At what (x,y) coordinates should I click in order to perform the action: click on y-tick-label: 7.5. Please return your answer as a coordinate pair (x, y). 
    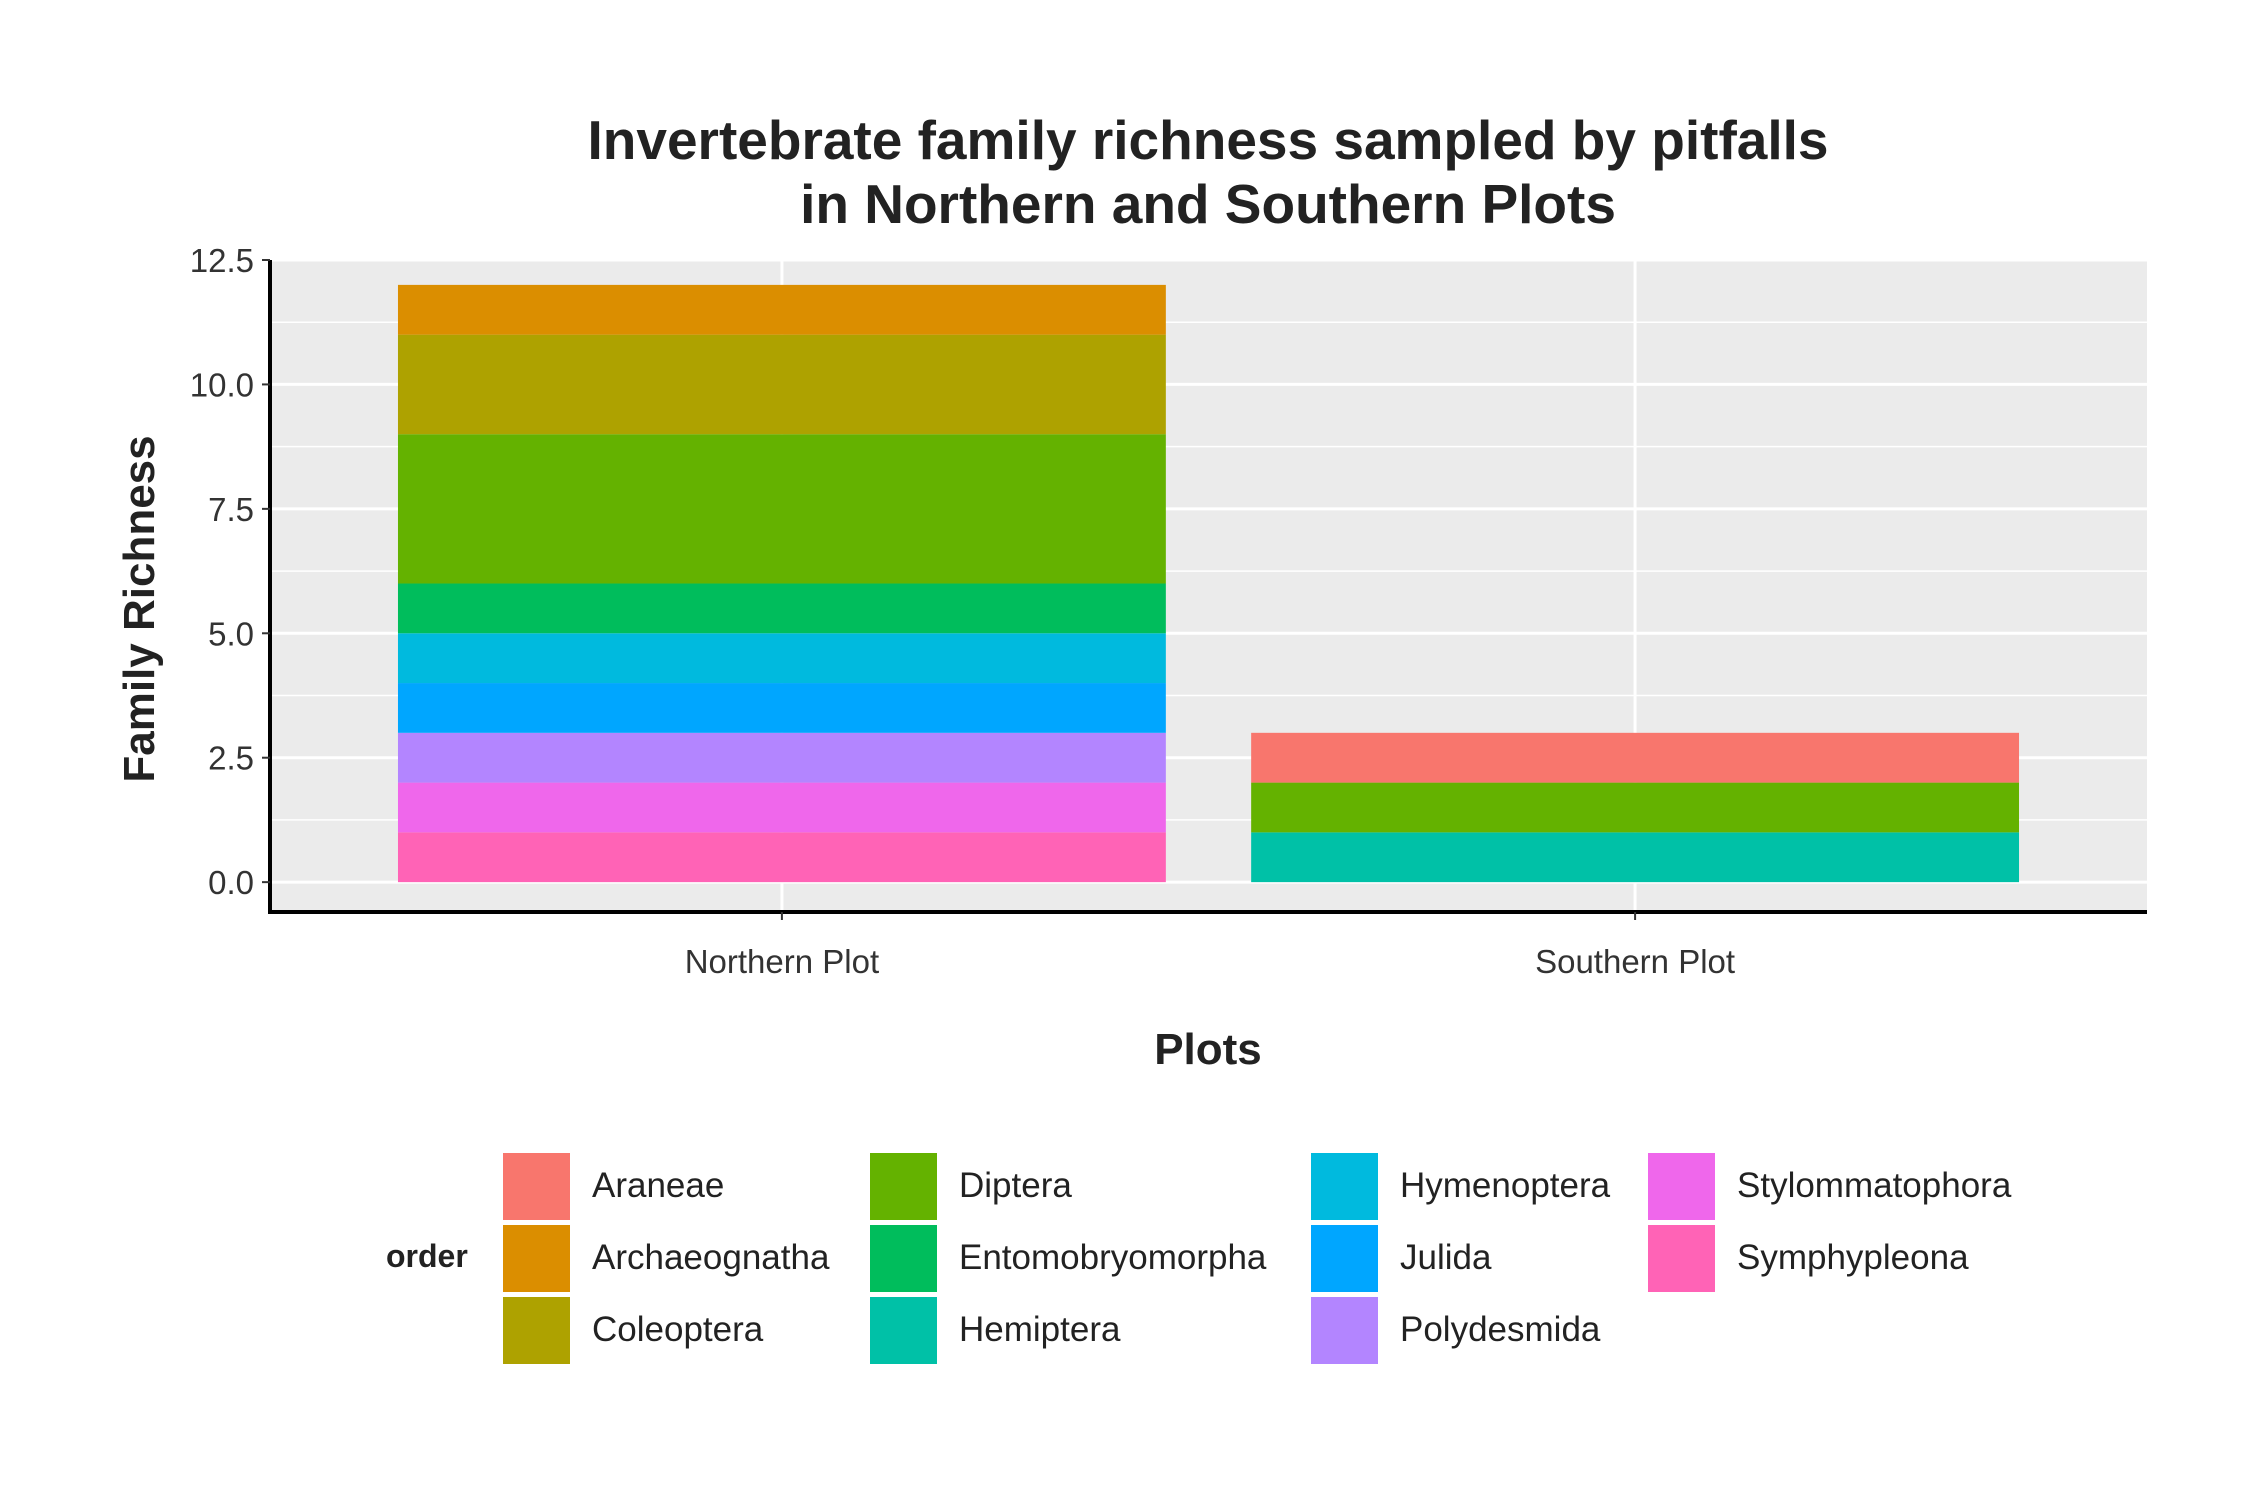
    Looking at the image, I should click on (231, 509).